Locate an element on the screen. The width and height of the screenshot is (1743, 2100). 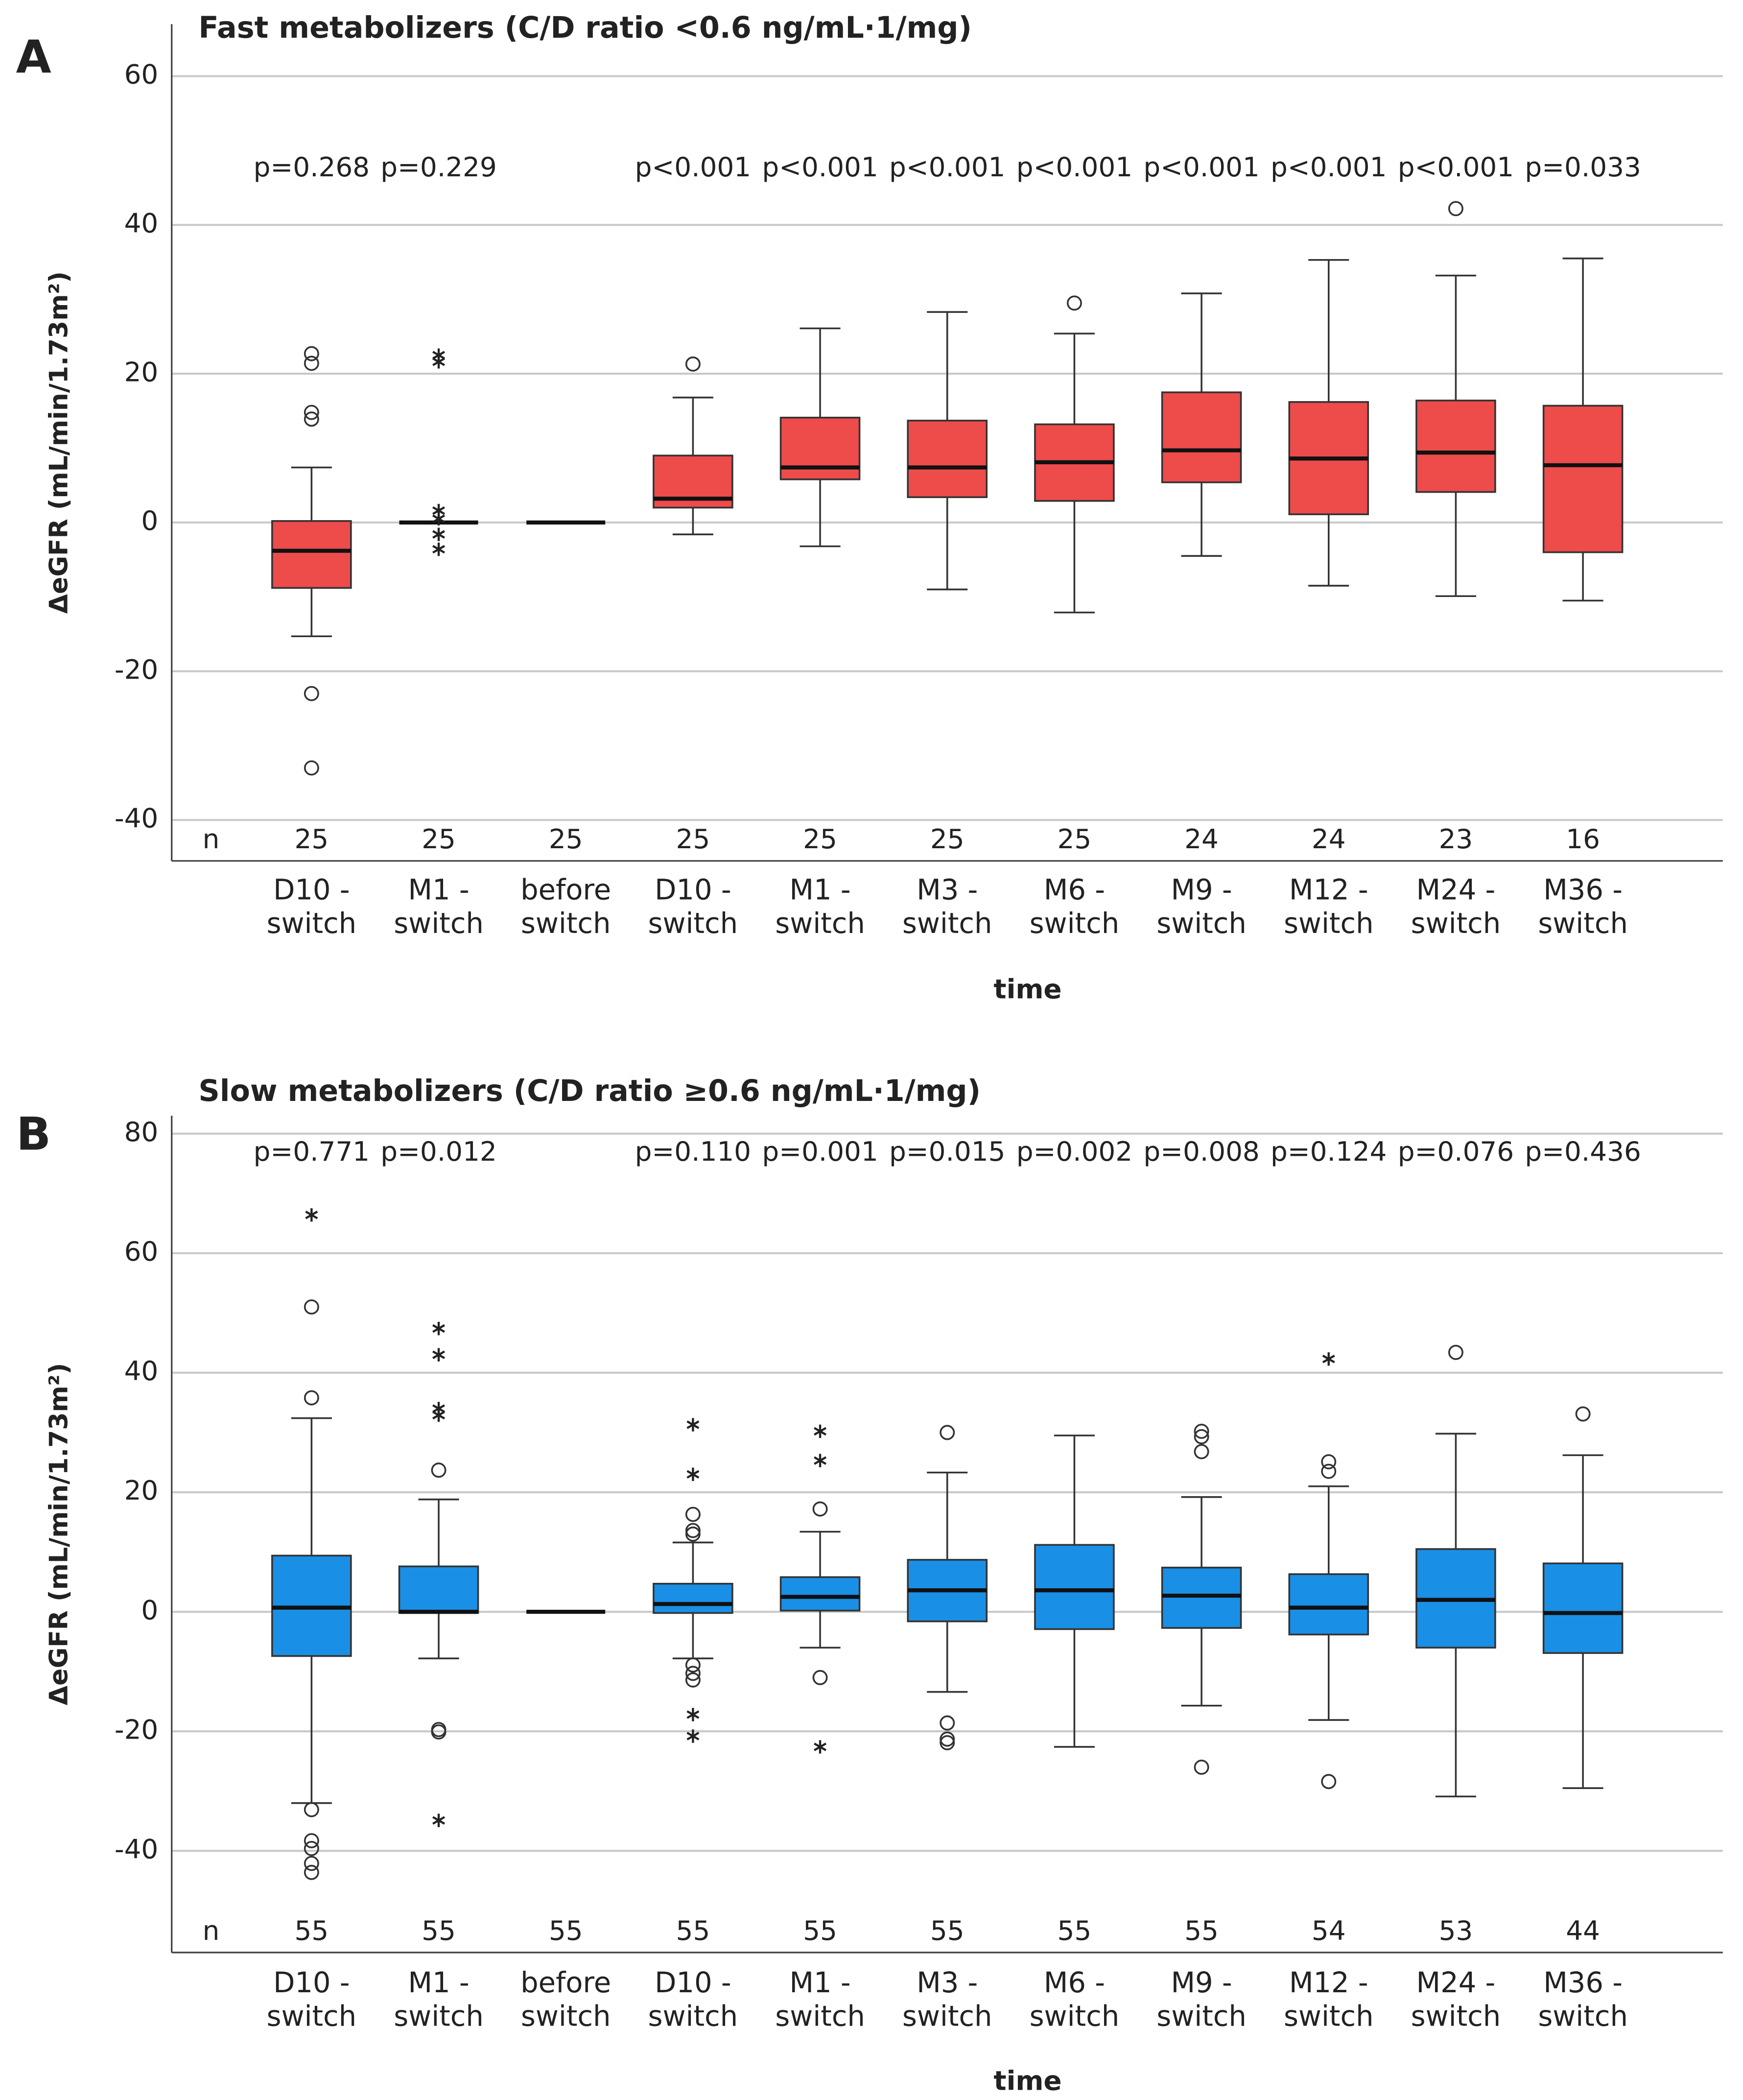
x-tick-label: before is located at coordinates (565, 1982).